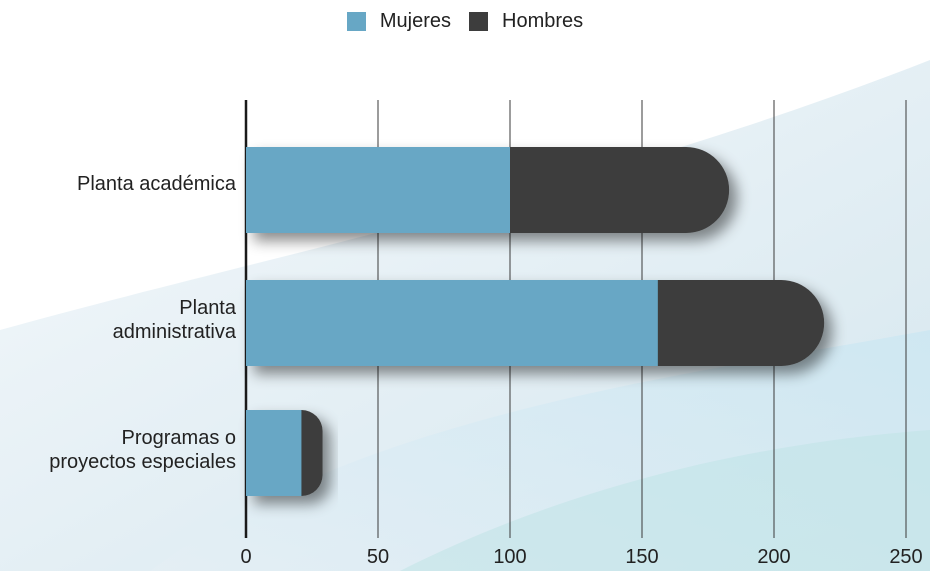 Image resolution: width=930 pixels, height=571 pixels. I want to click on x-tick-labels: 0 50 100 150 200 250, so click(581, 557).